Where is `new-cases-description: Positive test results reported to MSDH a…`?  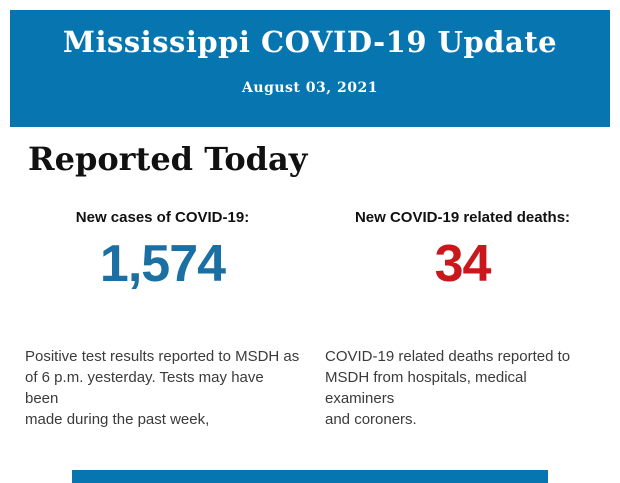 new-cases-description: Positive test results reported to MSDH a… is located at coordinates (162, 388).